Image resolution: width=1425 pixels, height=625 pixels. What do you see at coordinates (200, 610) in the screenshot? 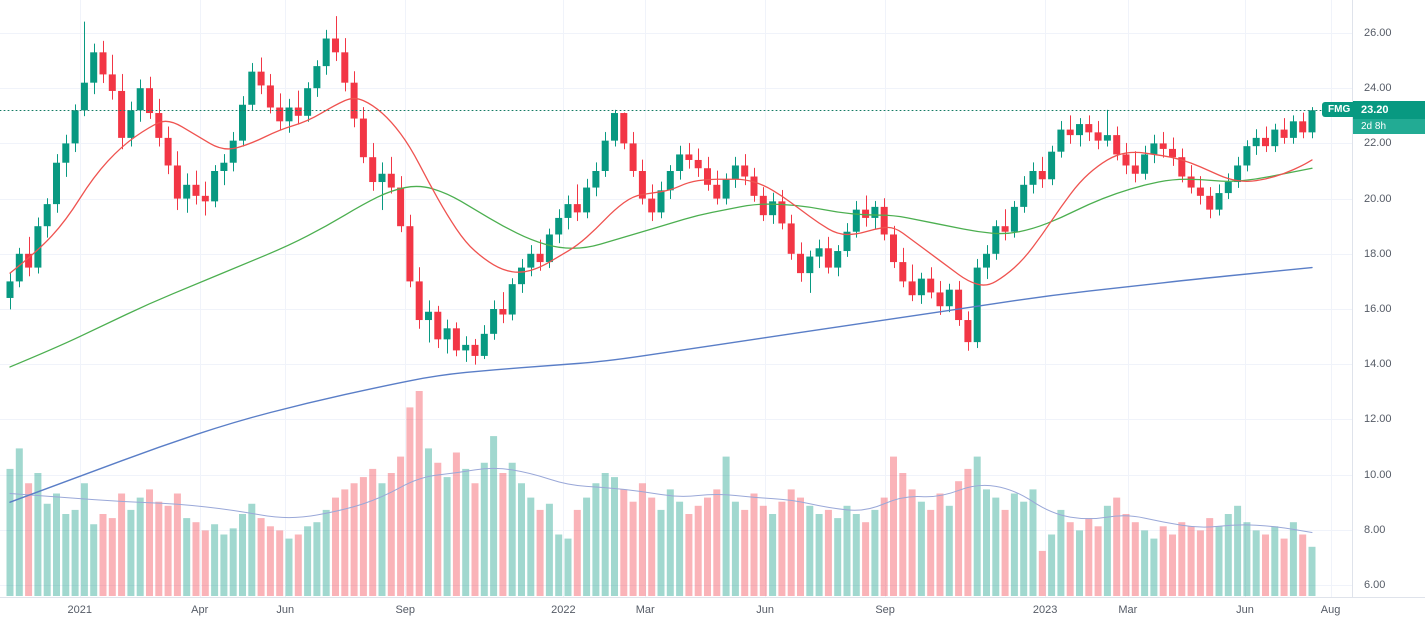
I see `time-axis-label: Apr` at bounding box center [200, 610].